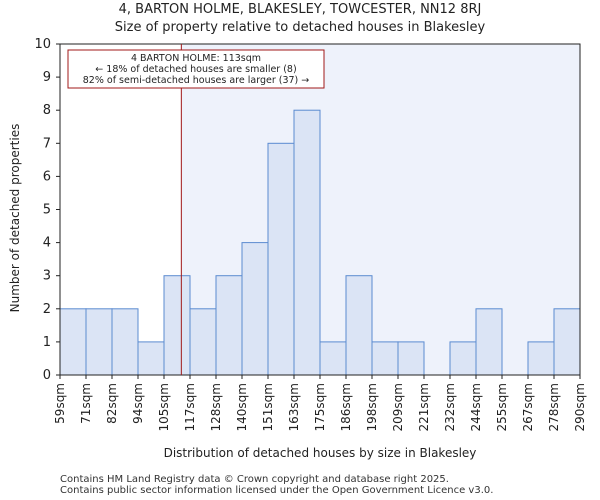 This screenshot has width=600, height=500. What do you see at coordinates (476, 407) in the screenshot?
I see `x-tick-label: 244sqm` at bounding box center [476, 407].